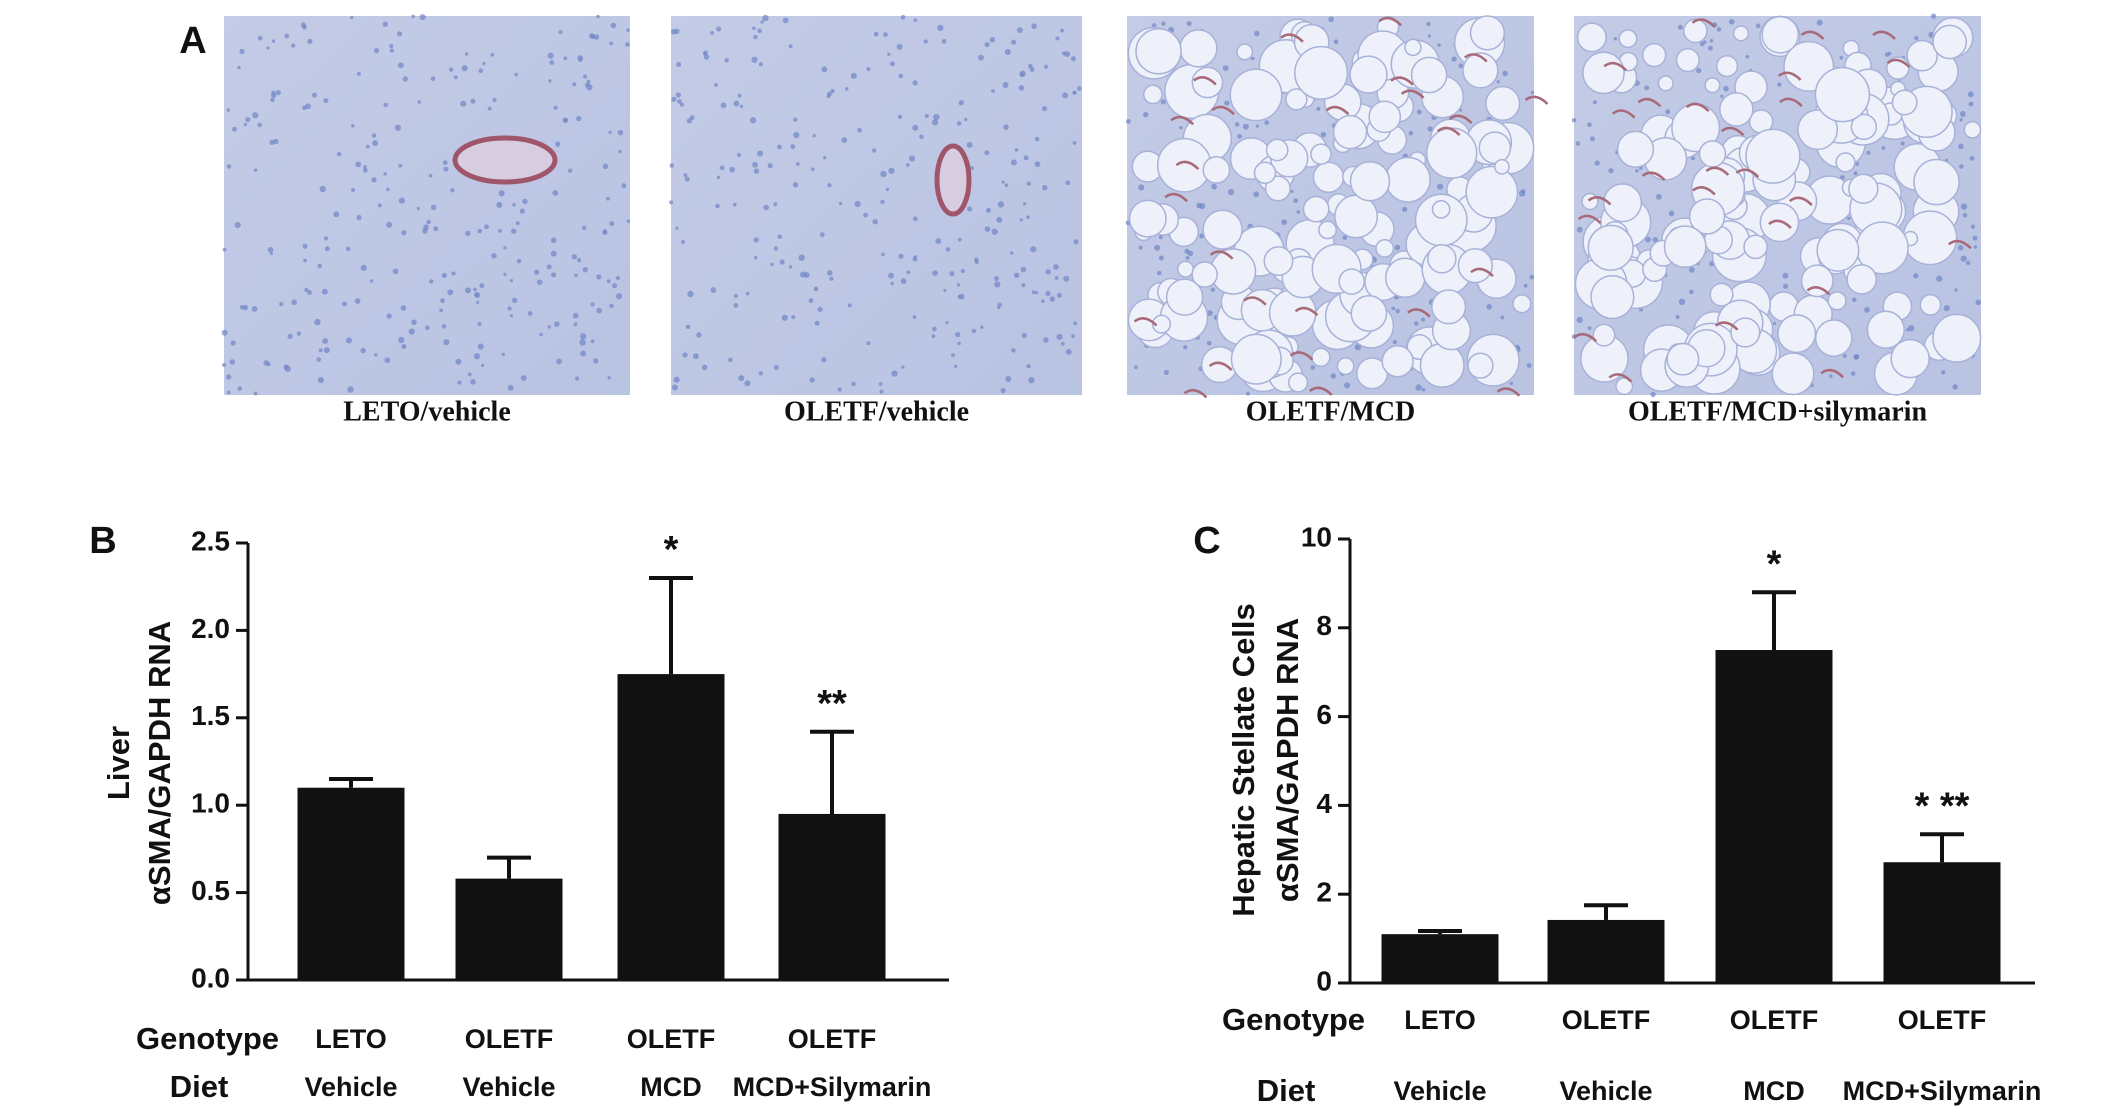 The image size is (2126, 1117). I want to click on significance: *, so click(1774, 564).